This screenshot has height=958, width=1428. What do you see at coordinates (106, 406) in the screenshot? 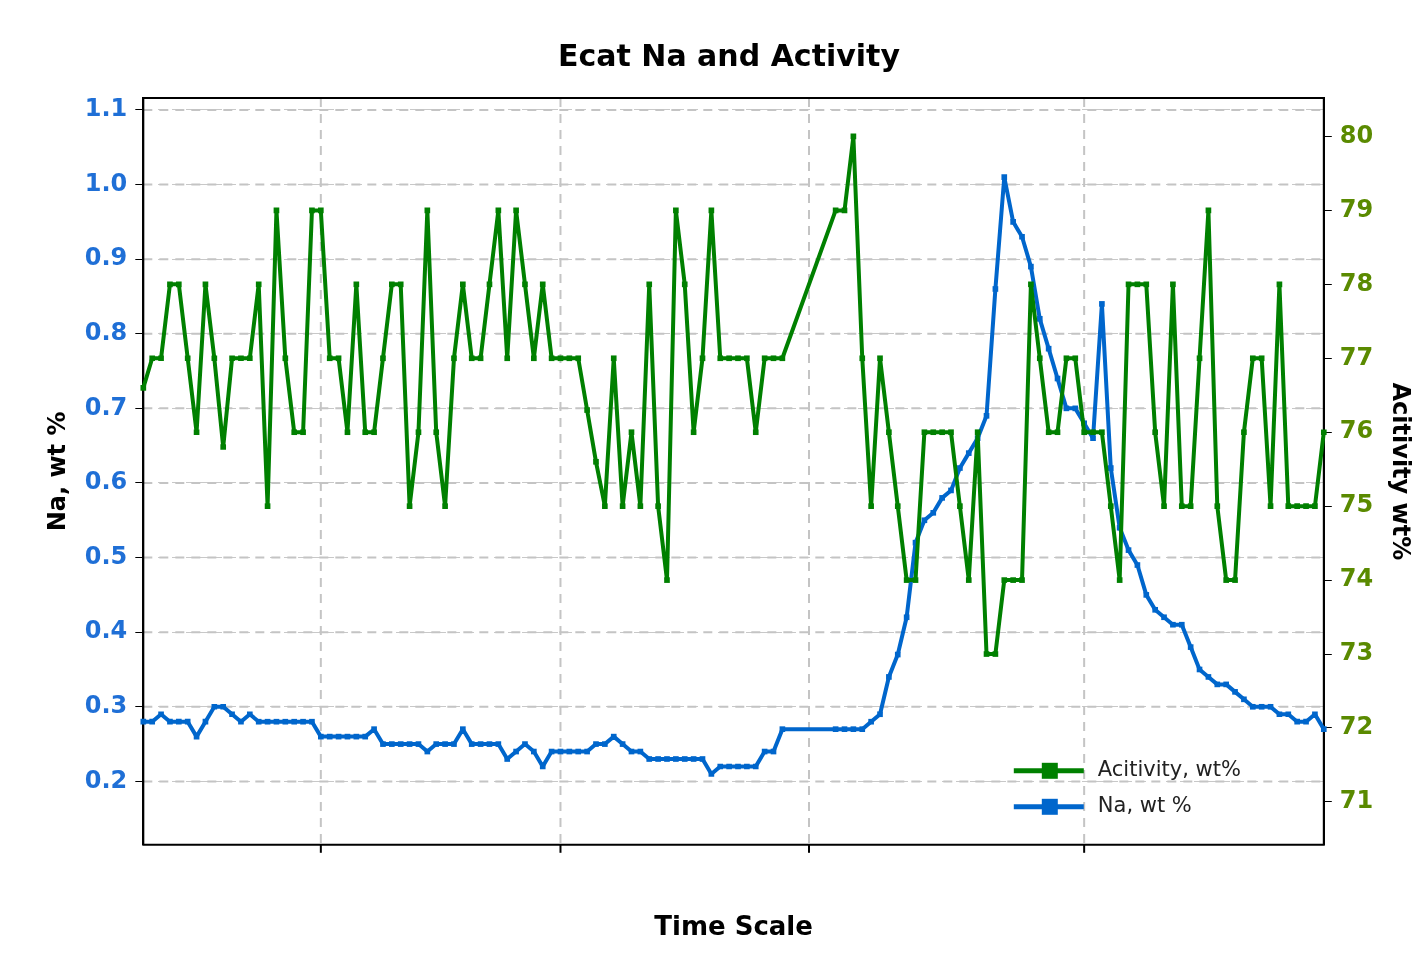
I see `y-tick-label: 0.7` at bounding box center [106, 406].